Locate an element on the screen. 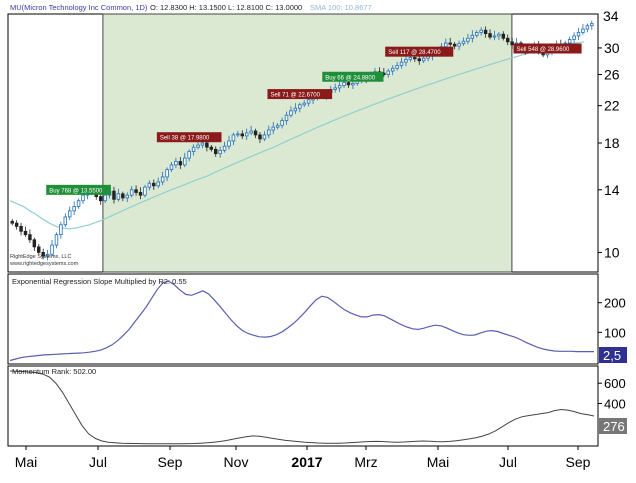  watermark-line-1: RightEdge Systems, LLC is located at coordinates (40, 257).